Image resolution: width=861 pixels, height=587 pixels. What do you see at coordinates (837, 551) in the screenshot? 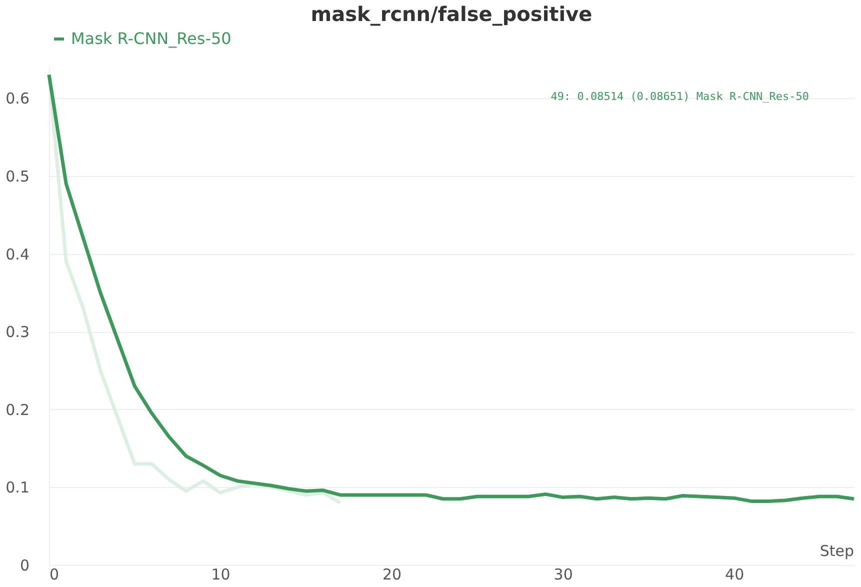
I see `x-axis-title: Step` at bounding box center [837, 551].